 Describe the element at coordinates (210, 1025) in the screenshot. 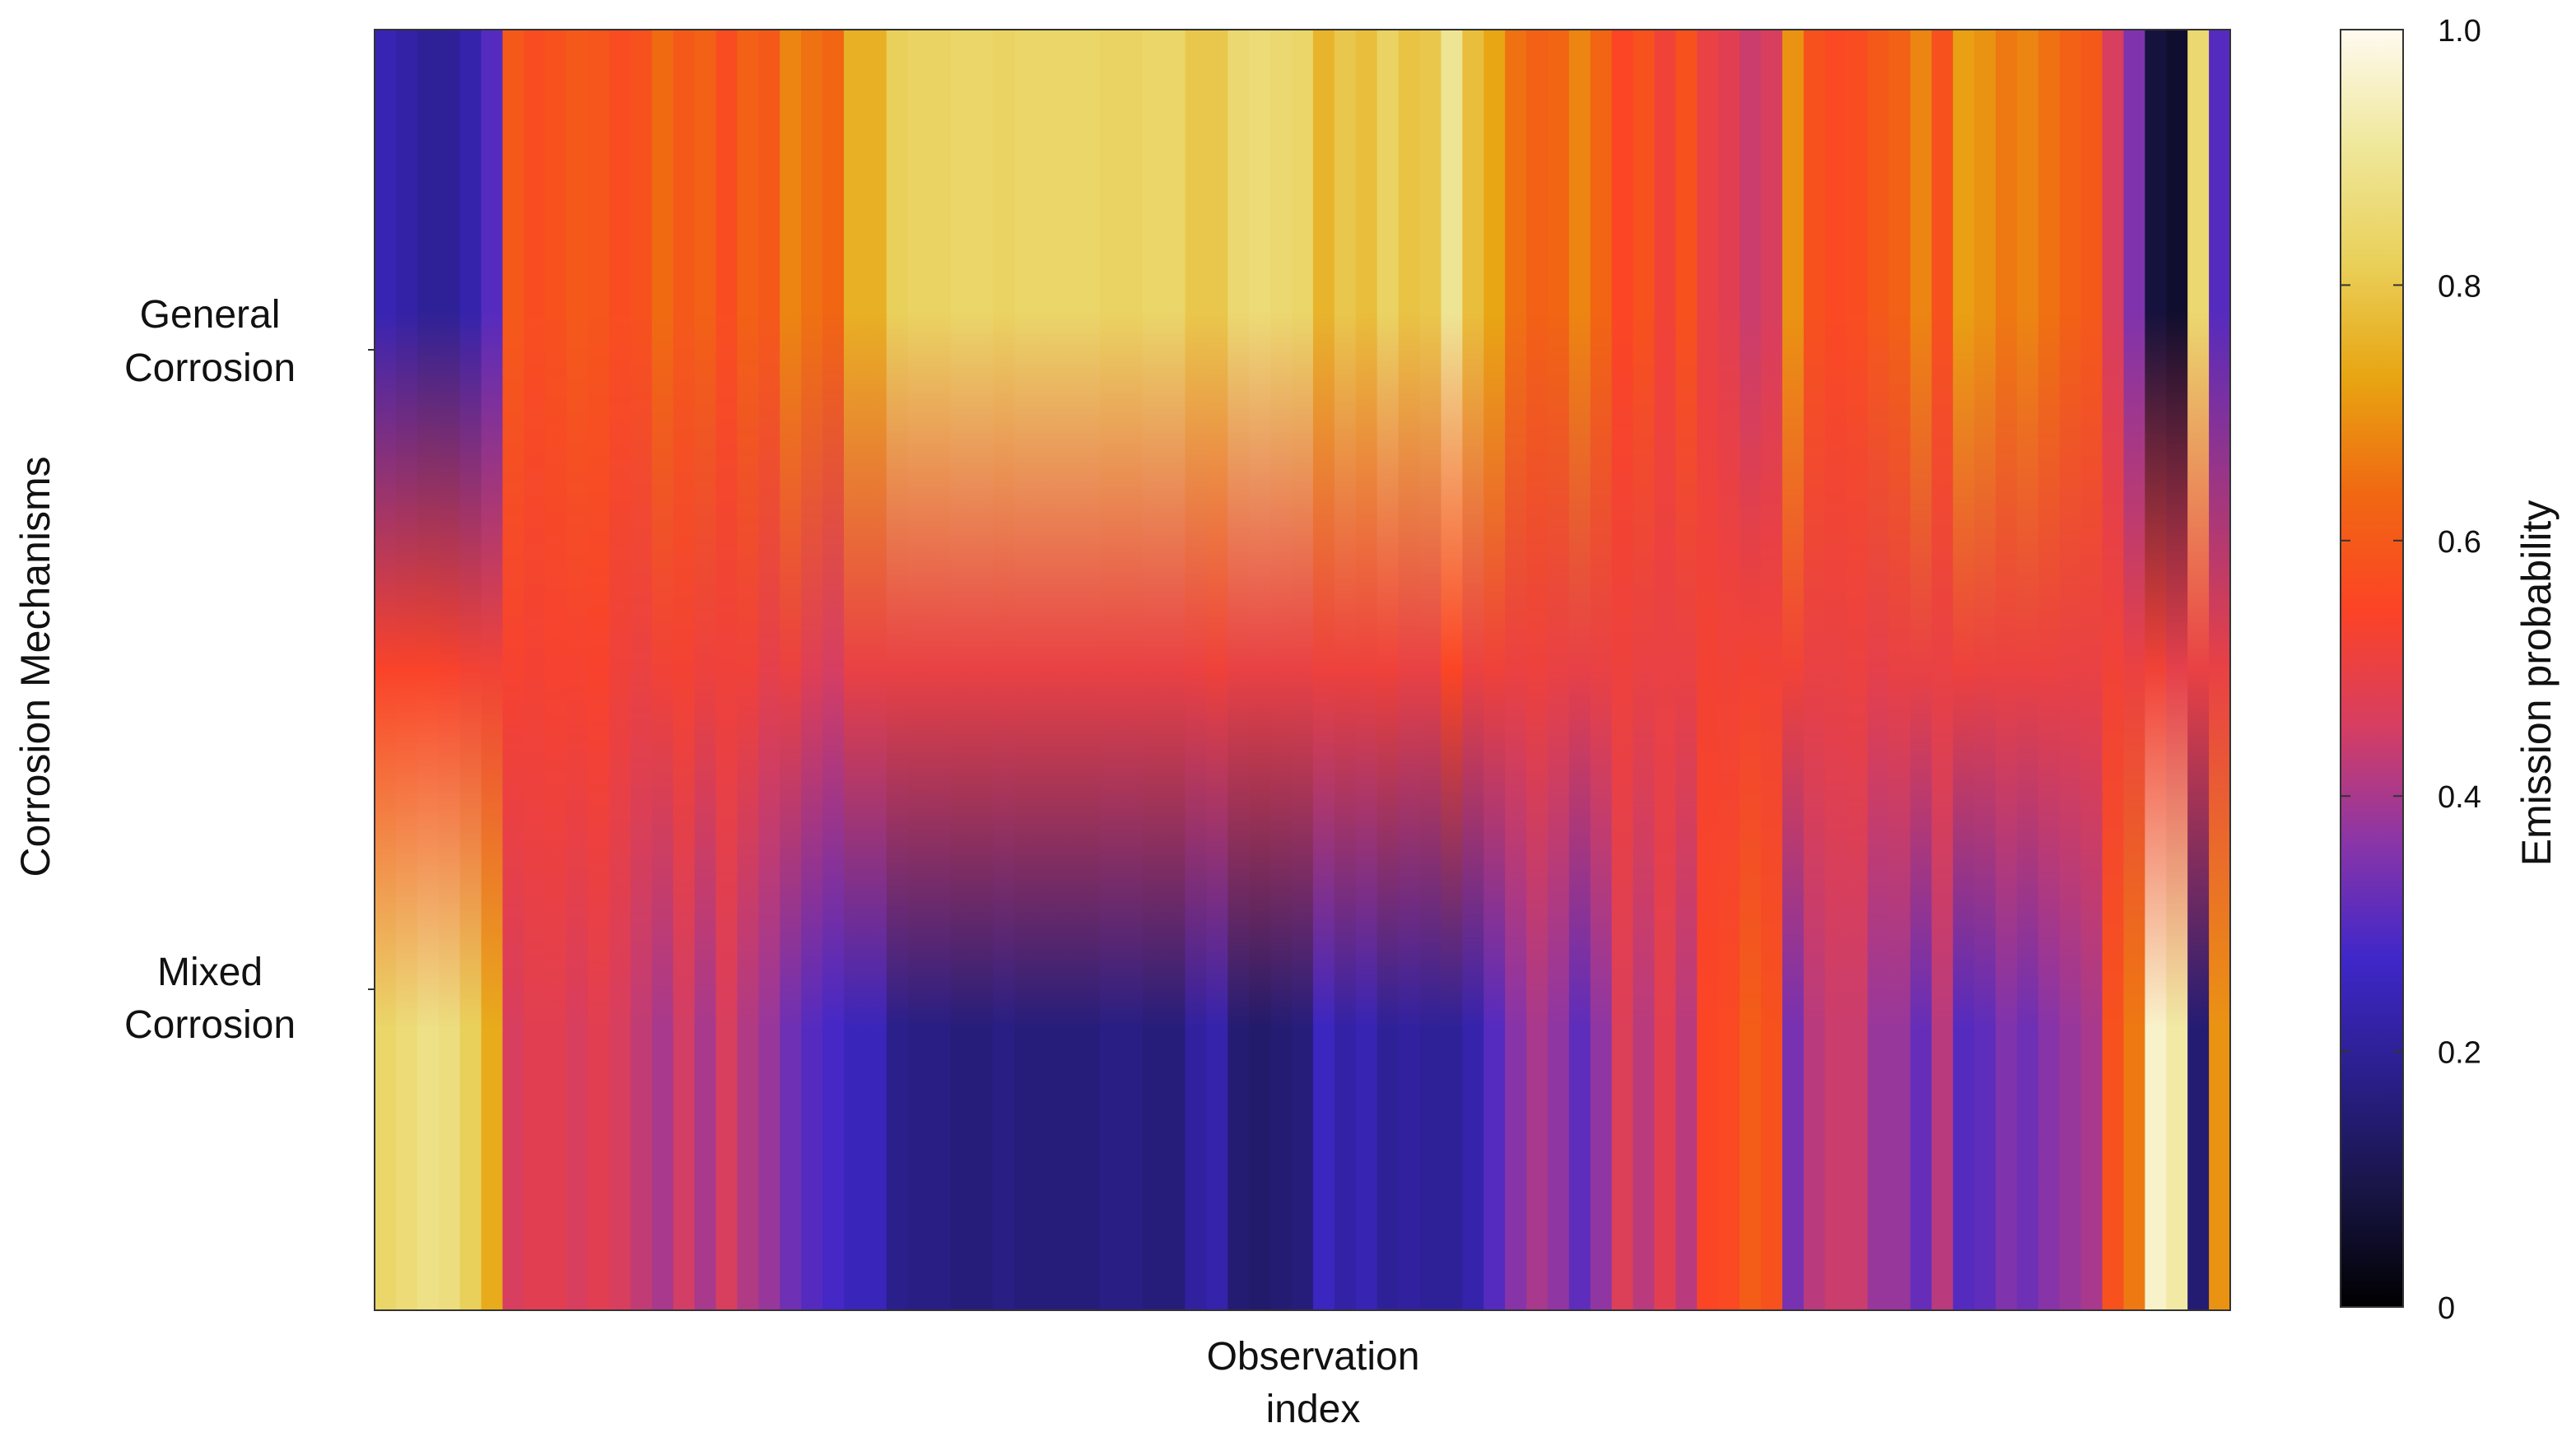

I see `row-label-mixed-line2: Corrosion` at that location.